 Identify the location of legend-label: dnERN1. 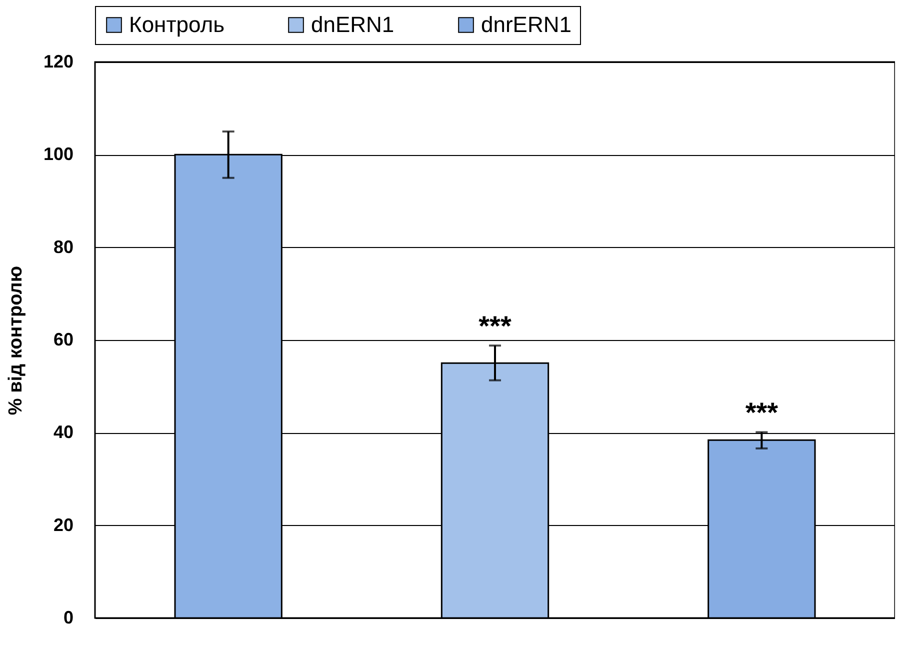
(352, 24).